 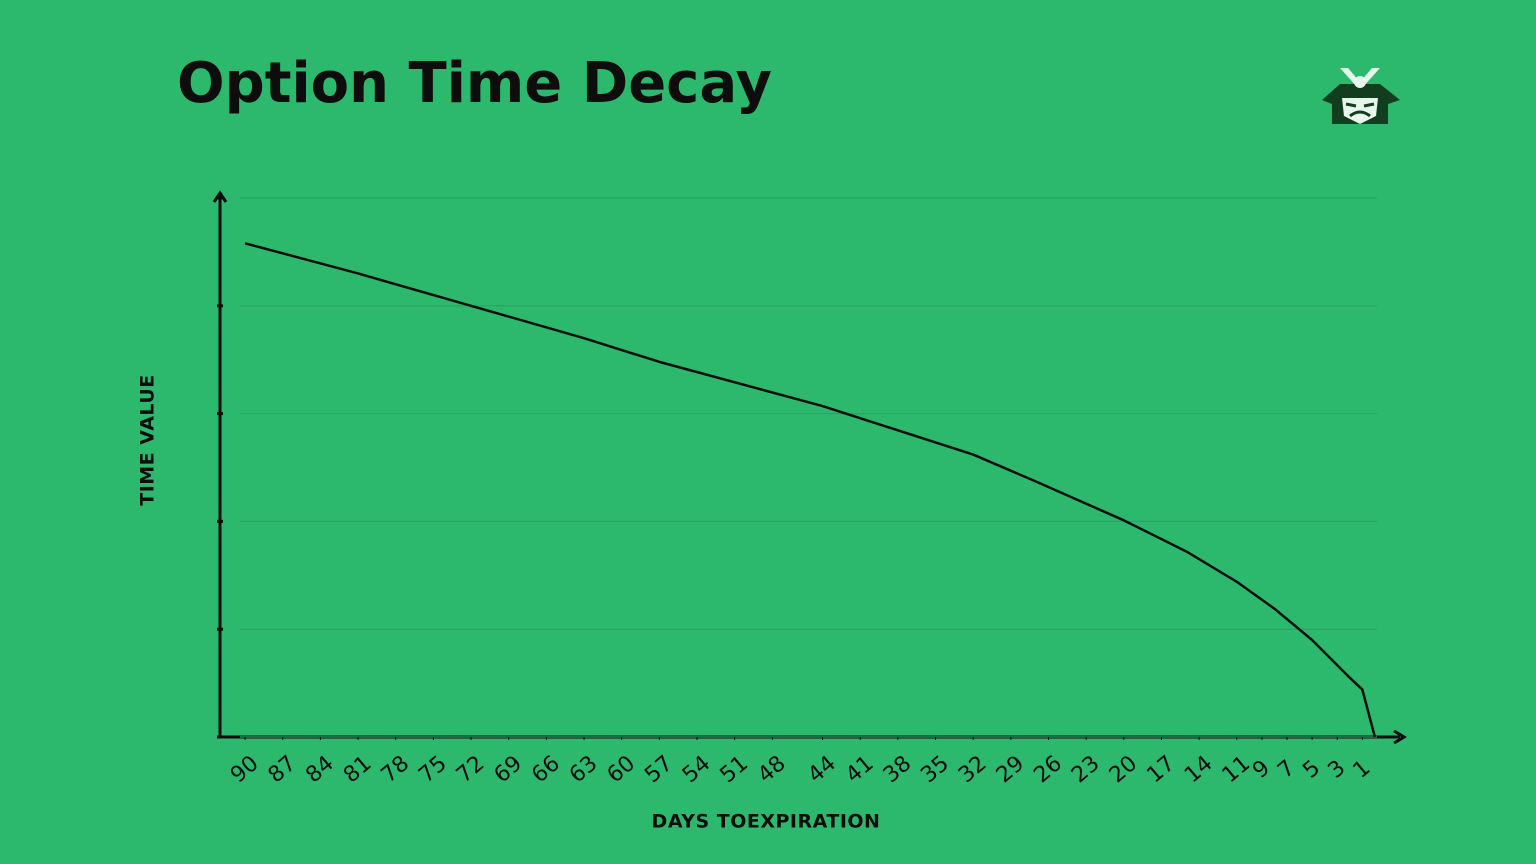 I want to click on x-tick-label: 84, so click(x=320, y=769).